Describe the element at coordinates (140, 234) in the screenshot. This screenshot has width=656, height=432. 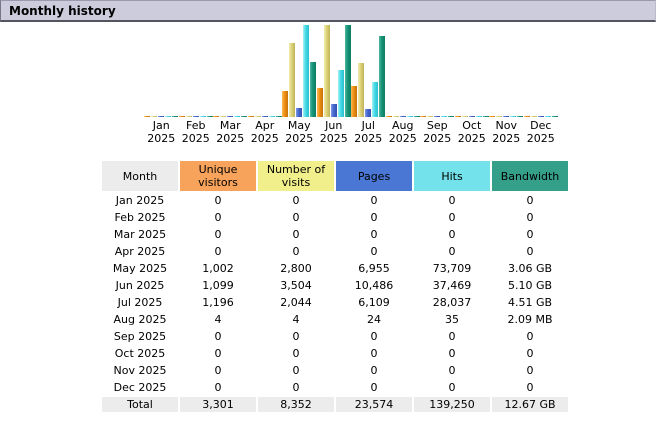
I see `row-label-cell: Mar 2025` at that location.